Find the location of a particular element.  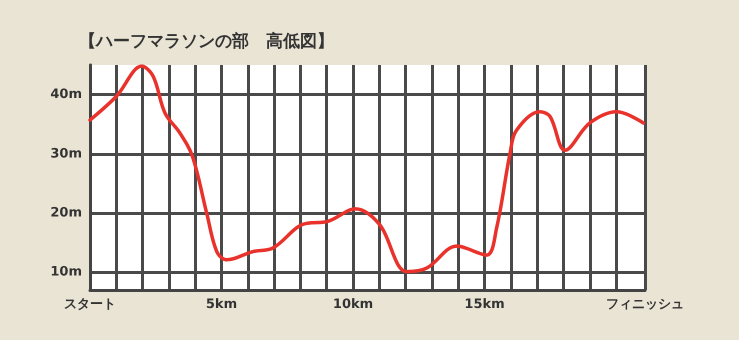

y-tick-label: 40m is located at coordinates (66, 94).